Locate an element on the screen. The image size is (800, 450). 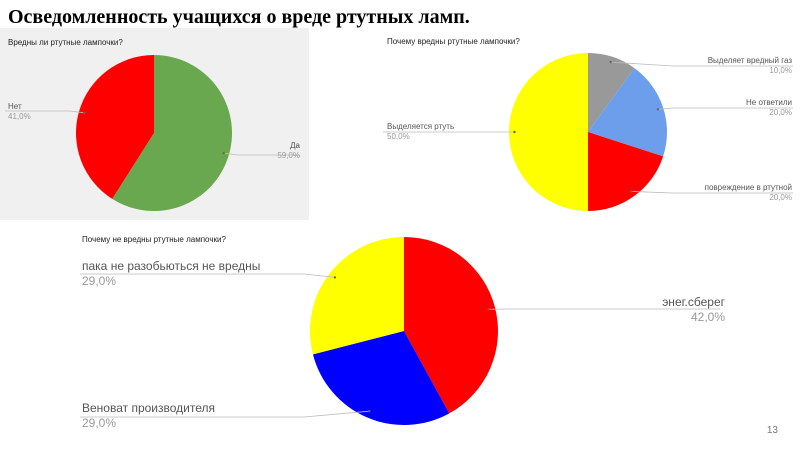
slice-label-damage: повреждение в ртутной 20,0% is located at coordinates (748, 192).